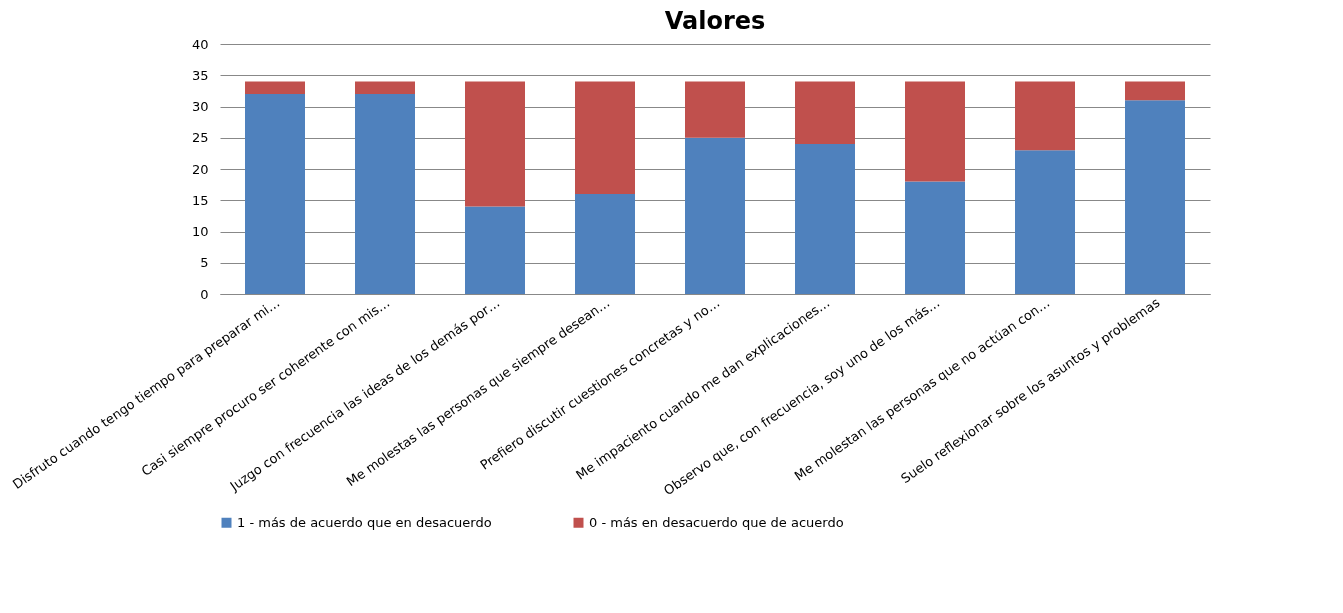 This screenshot has width=1343, height=613. I want to click on y-tick-label: 20, so click(200, 169).